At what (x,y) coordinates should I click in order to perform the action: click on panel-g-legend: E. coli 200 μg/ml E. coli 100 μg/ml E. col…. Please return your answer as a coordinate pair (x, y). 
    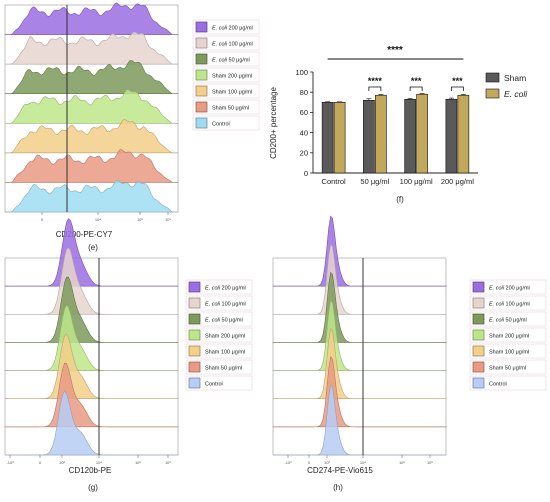
    Looking at the image, I should click on (219, 335).